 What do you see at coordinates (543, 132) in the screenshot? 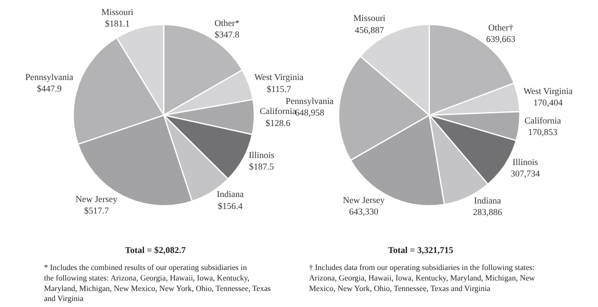
I see `data-label: 170,853` at bounding box center [543, 132].